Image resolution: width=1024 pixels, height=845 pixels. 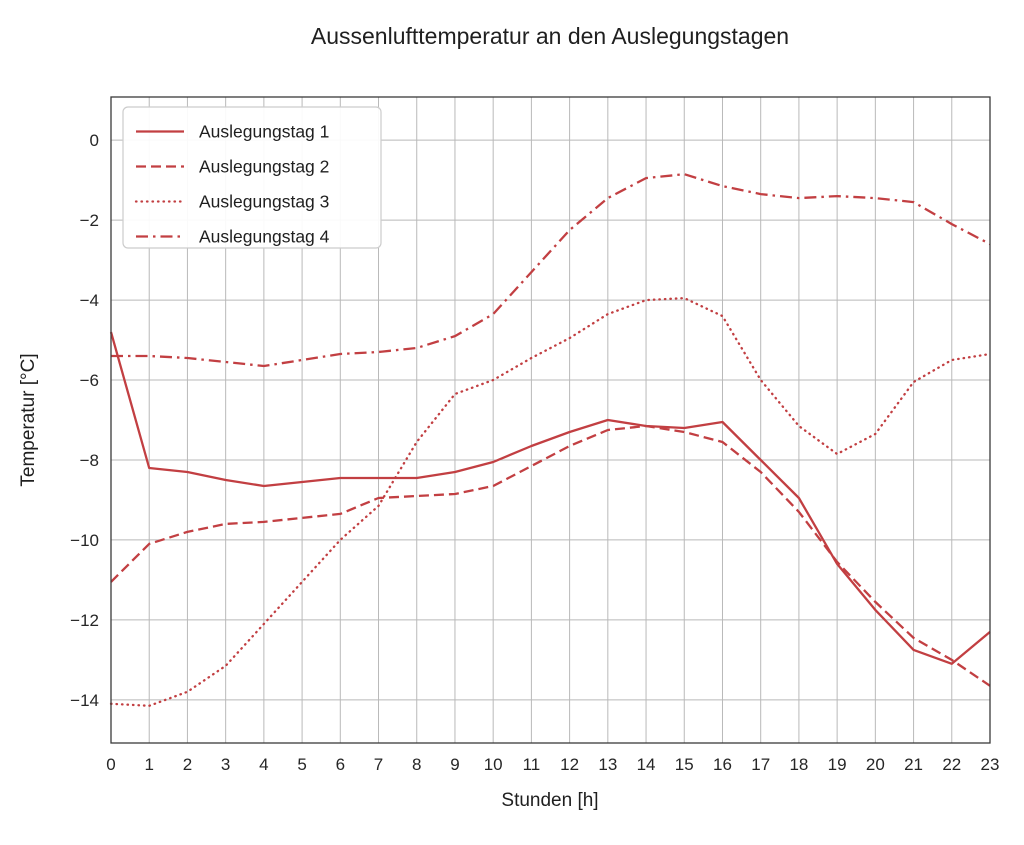 What do you see at coordinates (951, 764) in the screenshot?
I see `x-tick-label: 22` at bounding box center [951, 764].